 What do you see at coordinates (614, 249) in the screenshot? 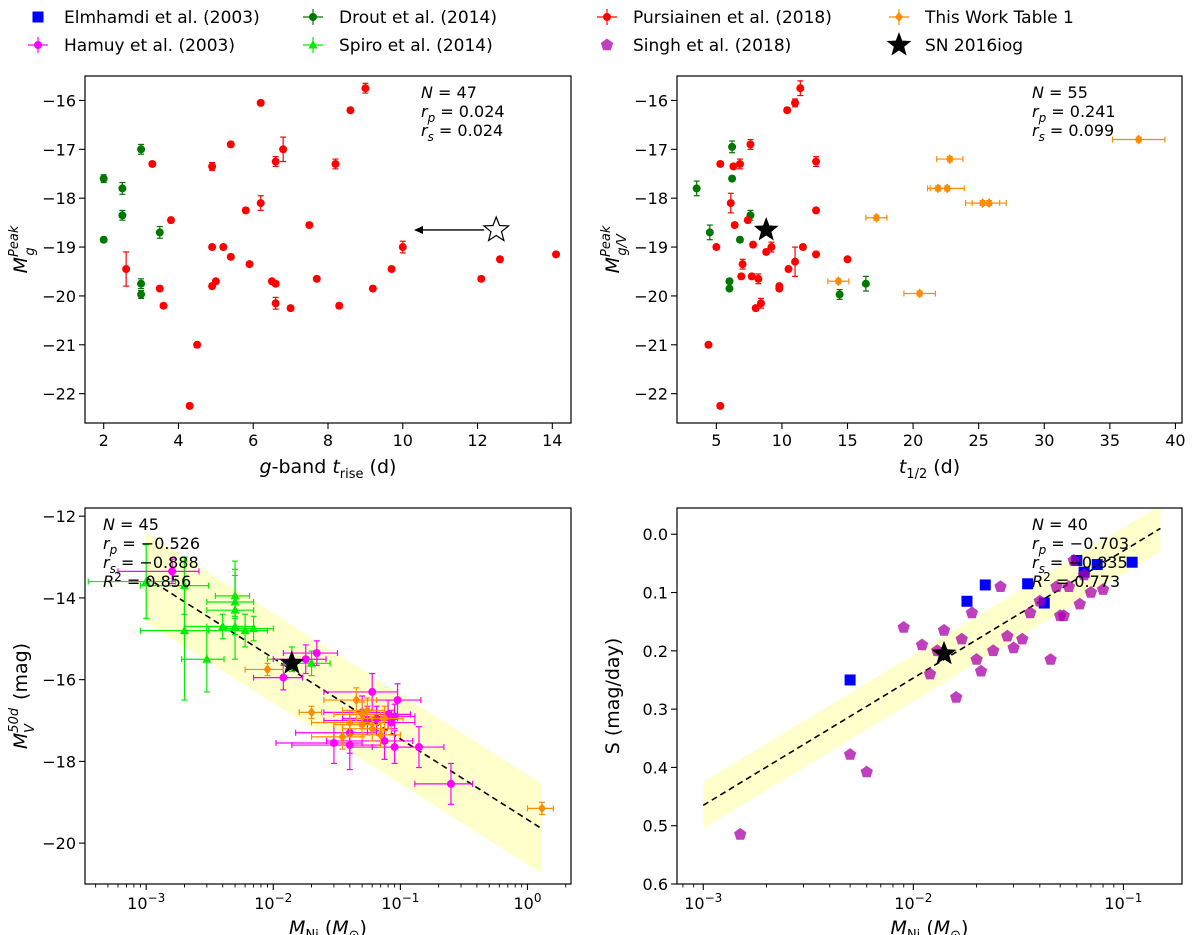
I see `y-axis-label: MPeakg/V` at bounding box center [614, 249].